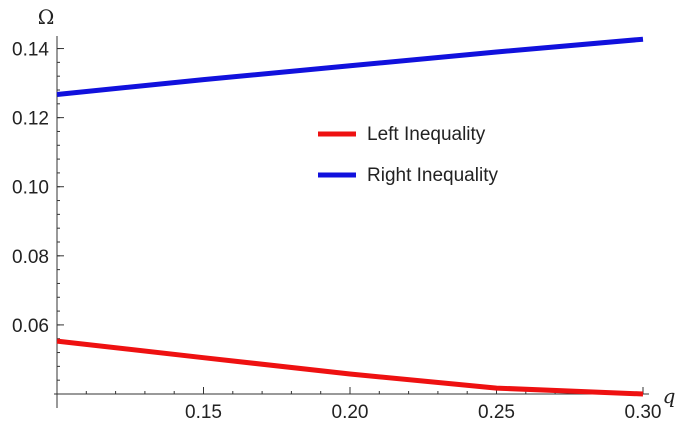 This screenshot has width=685, height=424. Describe the element at coordinates (30, 119) in the screenshot. I see `y-tick-label: 0.12` at that location.